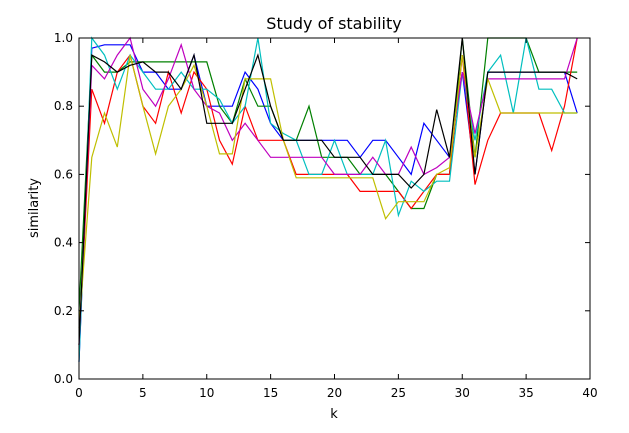  Describe the element at coordinates (63, 38) in the screenshot. I see `y-tick-label: 1.0` at that location.